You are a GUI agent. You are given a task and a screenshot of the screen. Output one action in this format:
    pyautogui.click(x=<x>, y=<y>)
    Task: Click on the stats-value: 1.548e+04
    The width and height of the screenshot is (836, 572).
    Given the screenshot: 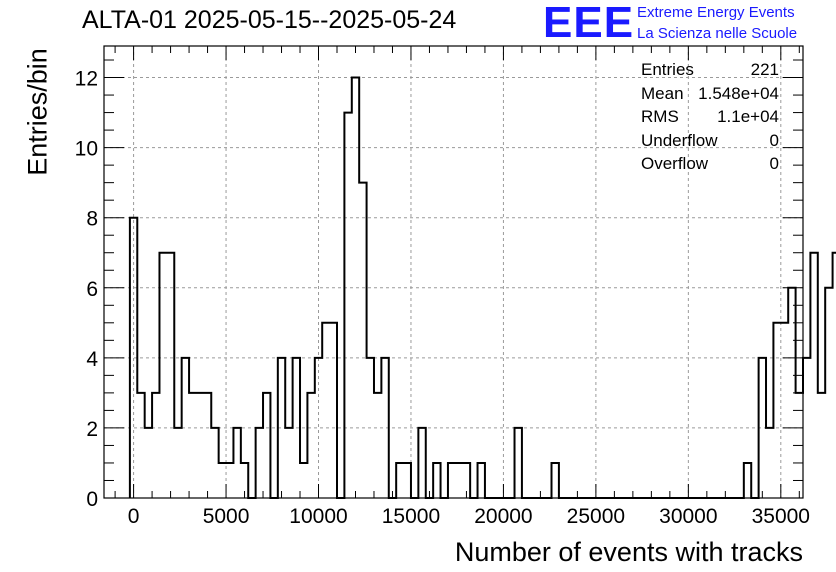 What is the action you would take?
    pyautogui.click(x=738, y=93)
    